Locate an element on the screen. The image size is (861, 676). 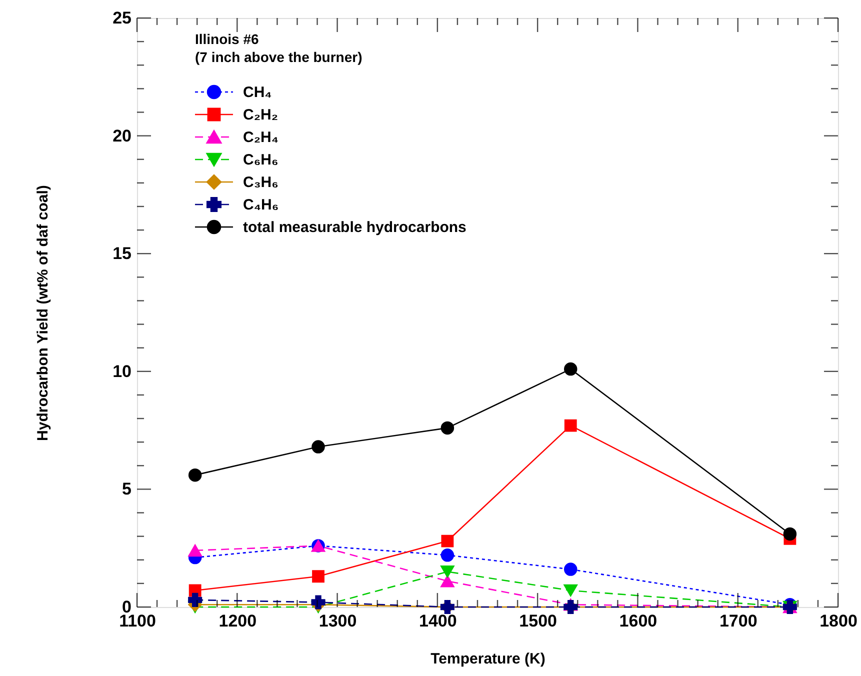
legend-label: C₂H₂ is located at coordinates (260, 115).